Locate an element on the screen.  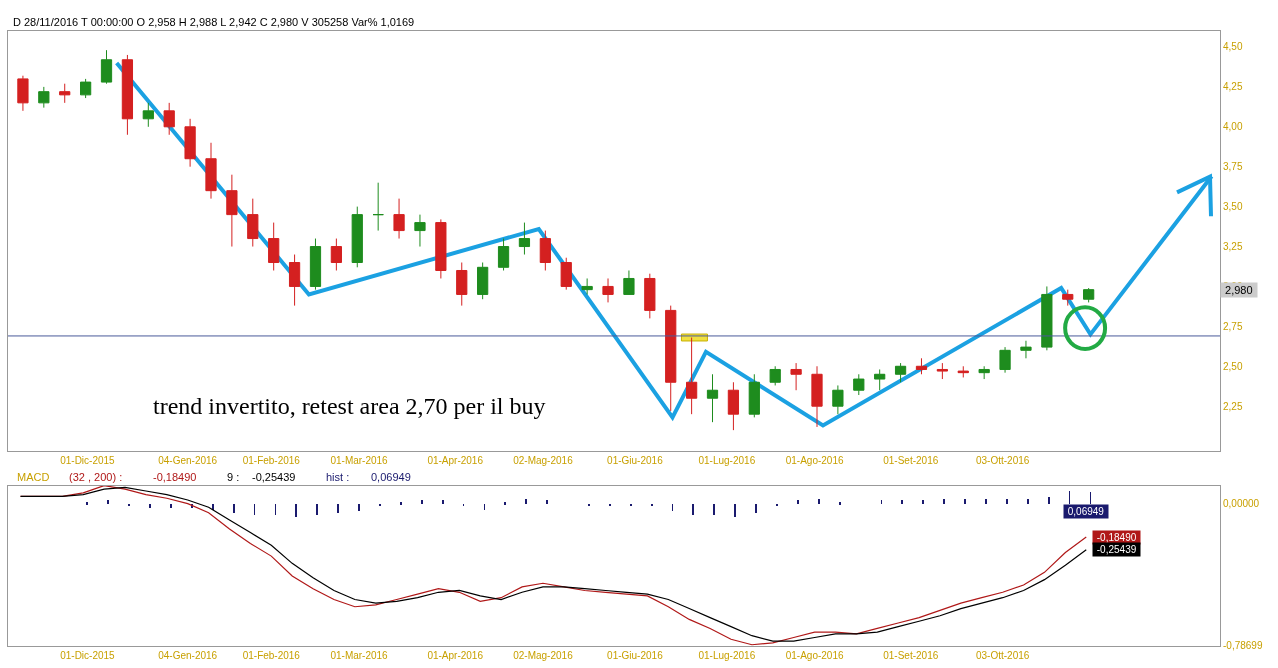
text: -0,18490 is located at coordinates (175, 477).